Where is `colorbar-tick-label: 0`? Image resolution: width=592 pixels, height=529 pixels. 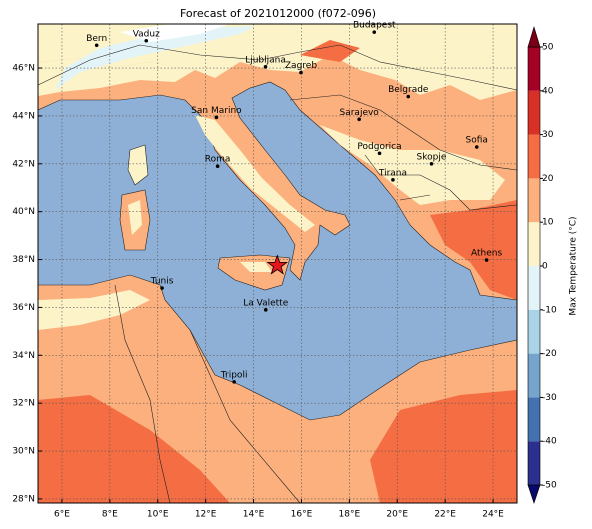 colorbar-tick-label: 0 is located at coordinates (545, 267).